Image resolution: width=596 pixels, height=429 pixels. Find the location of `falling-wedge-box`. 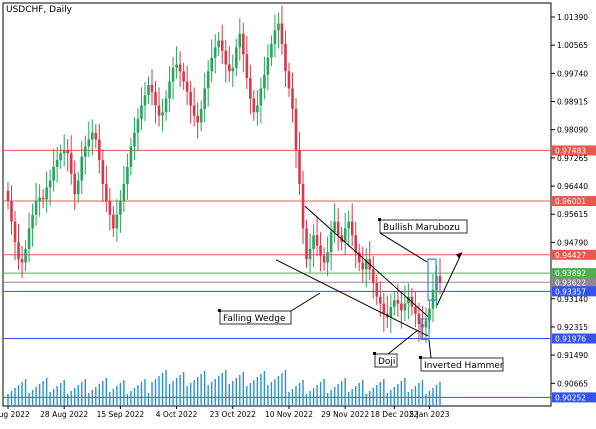

falling-wedge-box is located at coordinates (255, 317).